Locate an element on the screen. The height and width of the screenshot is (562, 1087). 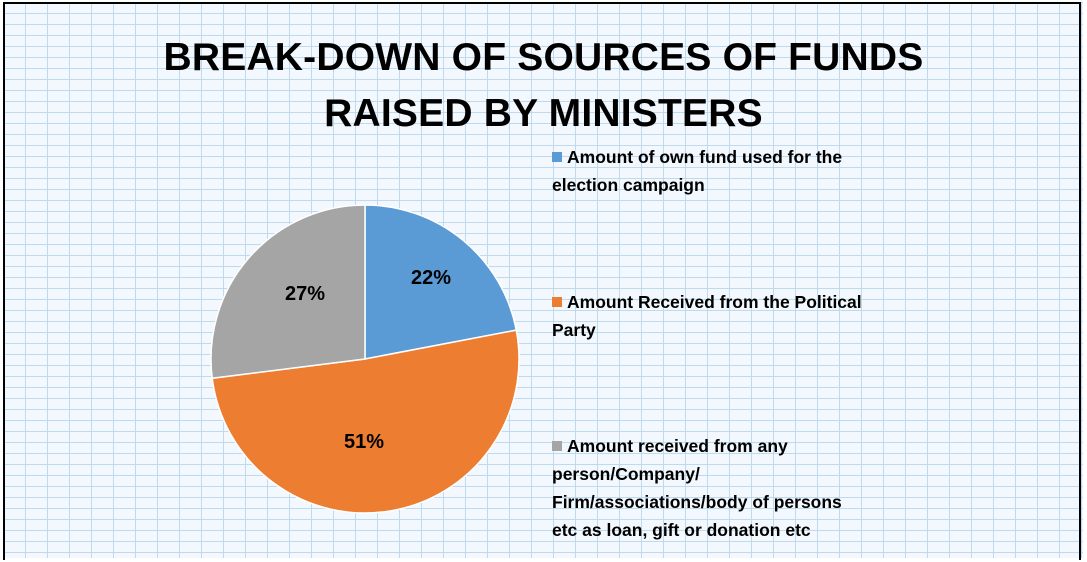
chart-border-right is located at coordinates (1080, 281).